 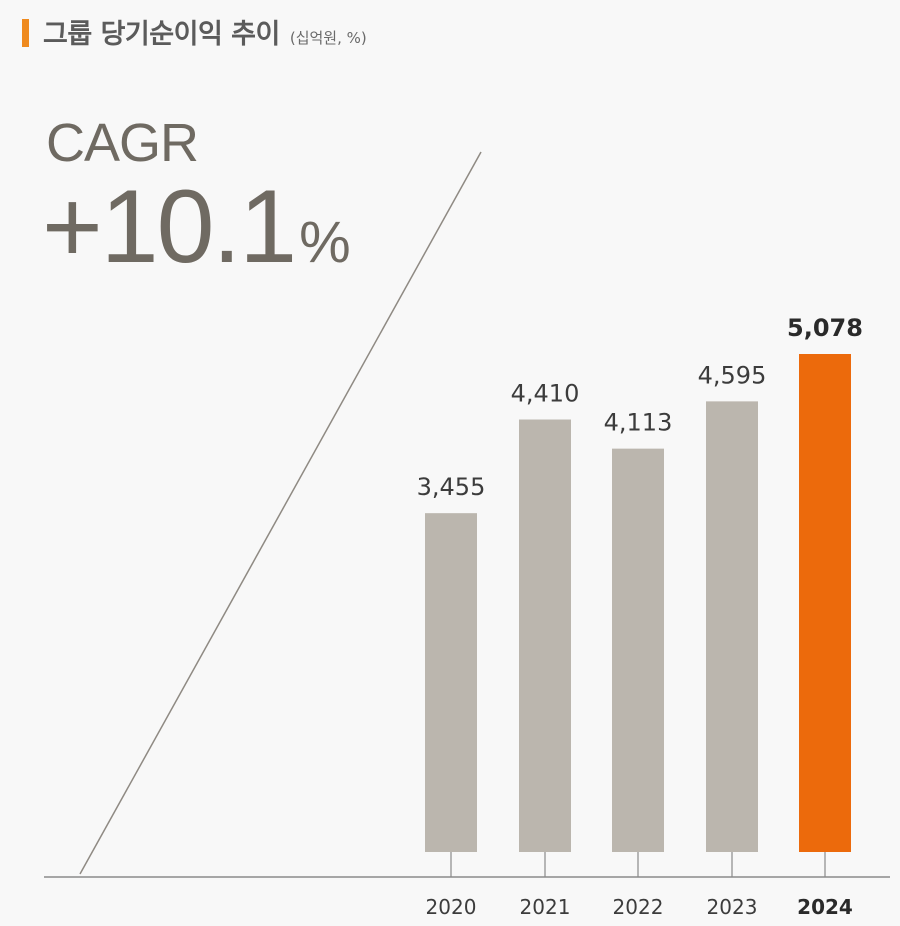 I want to click on cagr-label: CAGR, so click(x=122, y=143).